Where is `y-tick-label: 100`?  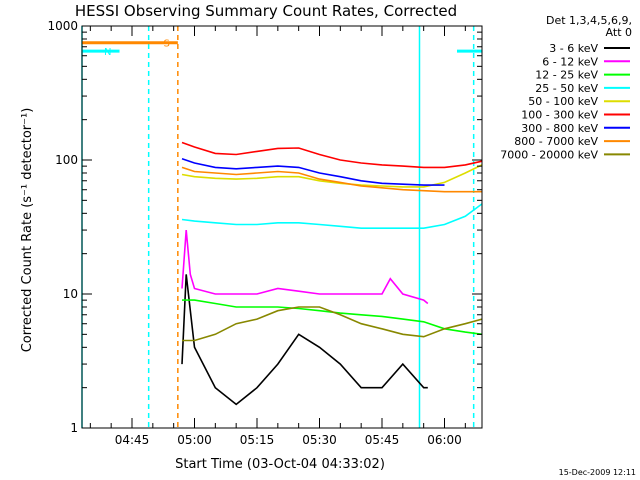
y-tick-label: 100 is located at coordinates (66, 160).